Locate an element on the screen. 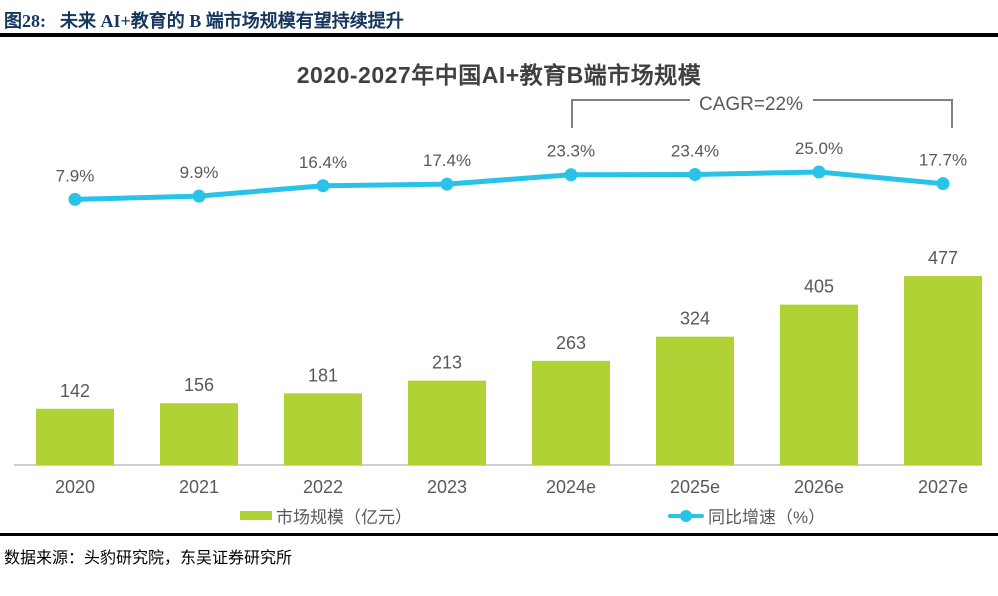 The image size is (998, 596). legend-label-market-size: 市场规模（亿元） is located at coordinates (344, 517).